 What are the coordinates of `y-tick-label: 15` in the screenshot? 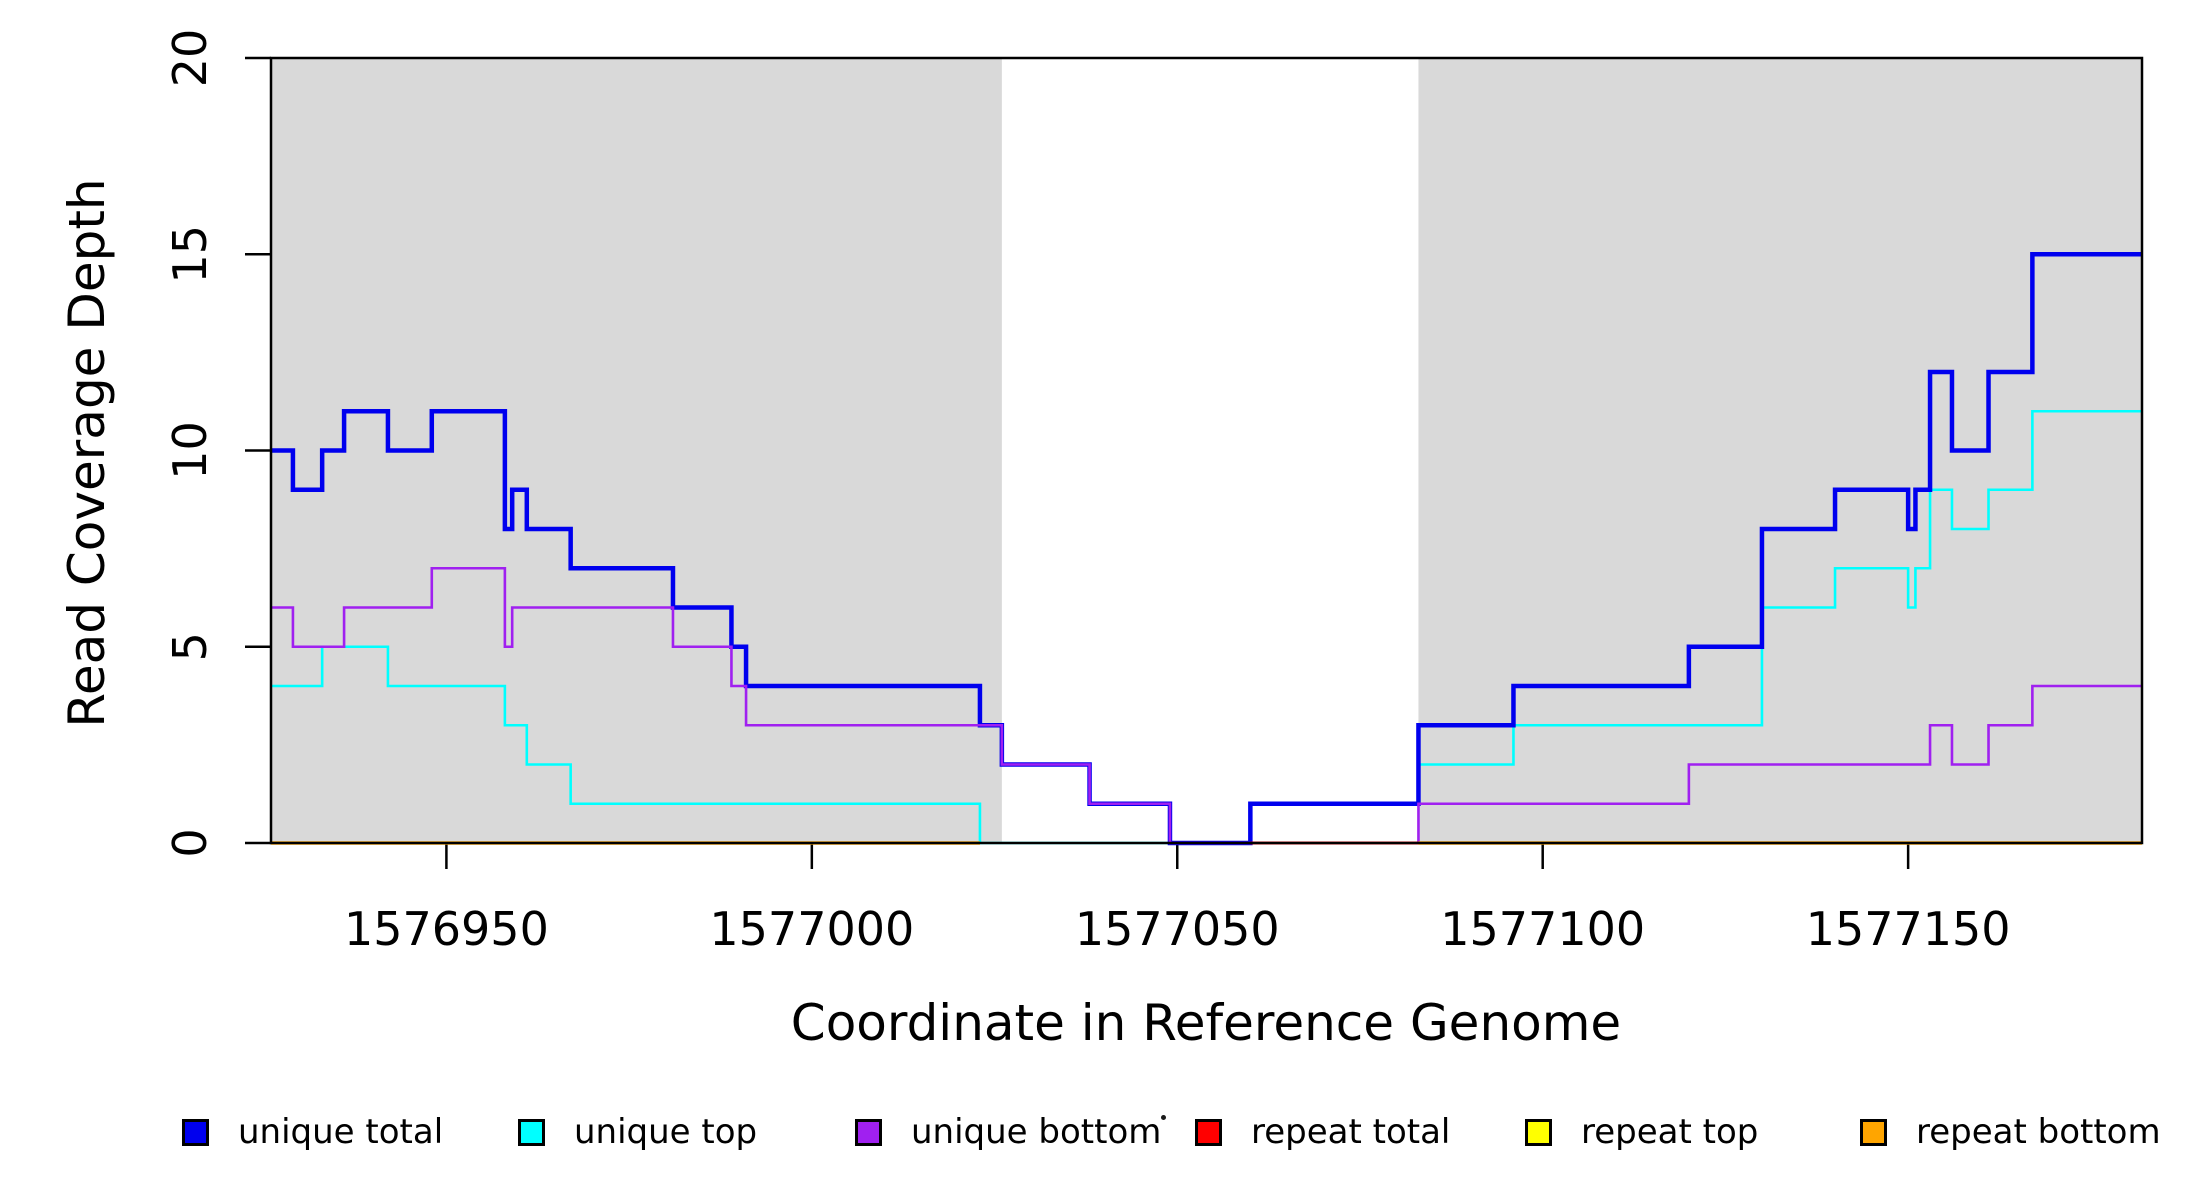 It's located at (190, 254).